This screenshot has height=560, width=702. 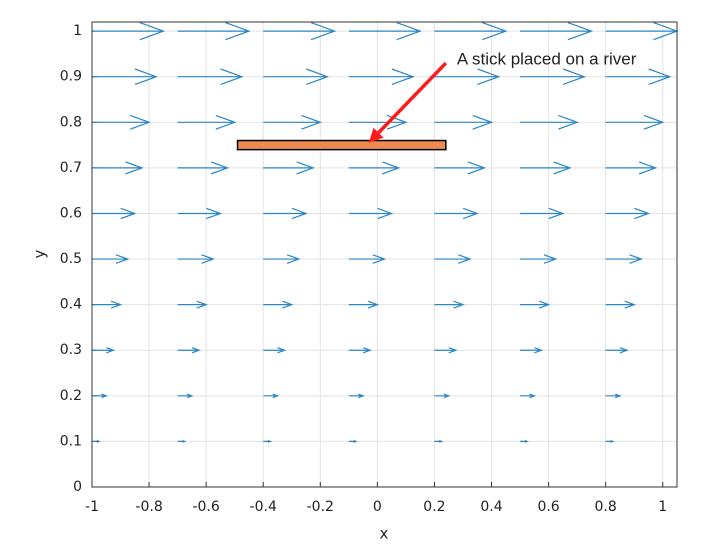 What do you see at coordinates (547, 59) in the screenshot?
I see `annotation-text: A stick placed on a river` at bounding box center [547, 59].